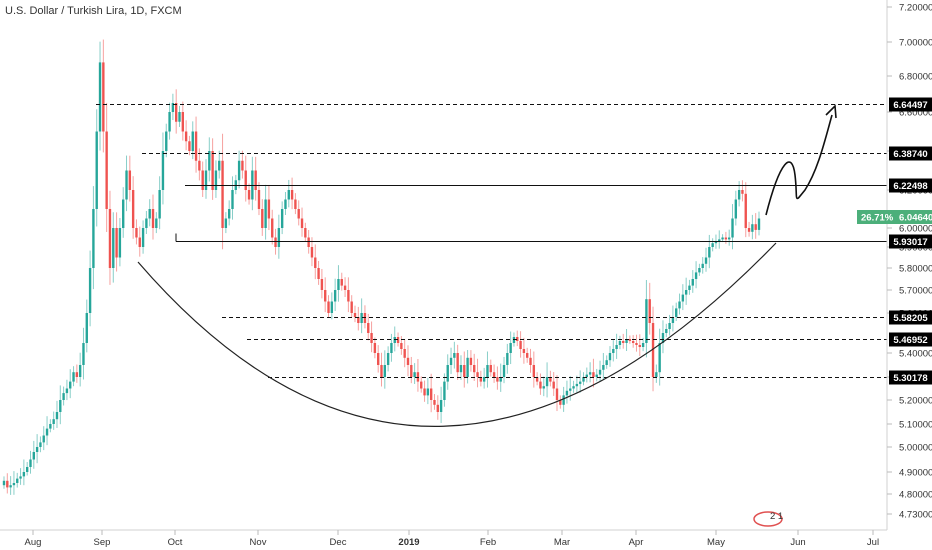 This screenshot has height=550, width=932. Describe the element at coordinates (488, 542) in the screenshot. I see `x-tick-label: Feb` at that location.